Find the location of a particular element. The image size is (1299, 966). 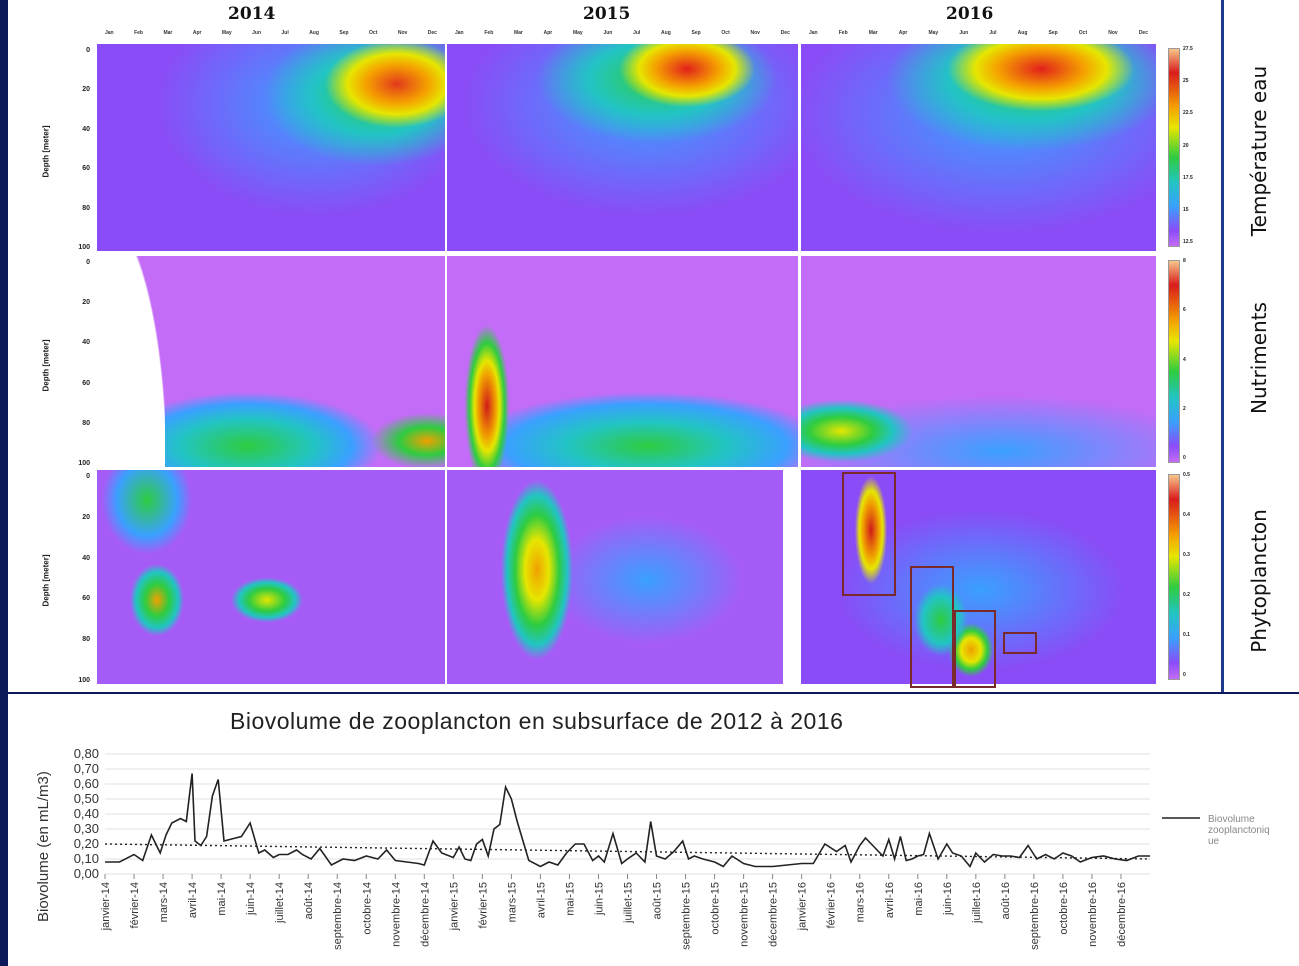

x-tick-label: janvier-15 is located at coordinates (454, 906).